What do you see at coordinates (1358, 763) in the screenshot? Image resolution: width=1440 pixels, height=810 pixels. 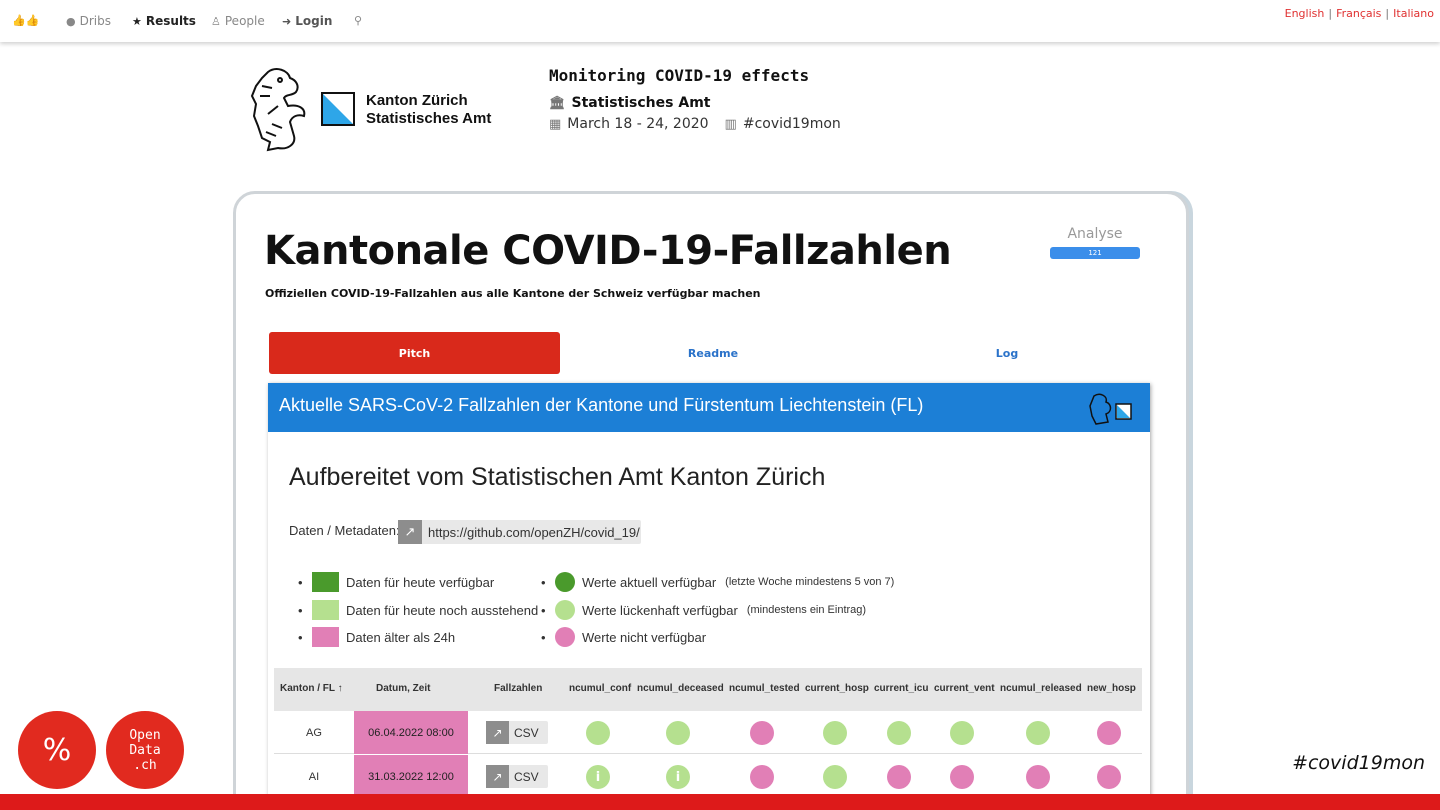 I see `footer-hashtag: #covid19mon` at bounding box center [1358, 763].